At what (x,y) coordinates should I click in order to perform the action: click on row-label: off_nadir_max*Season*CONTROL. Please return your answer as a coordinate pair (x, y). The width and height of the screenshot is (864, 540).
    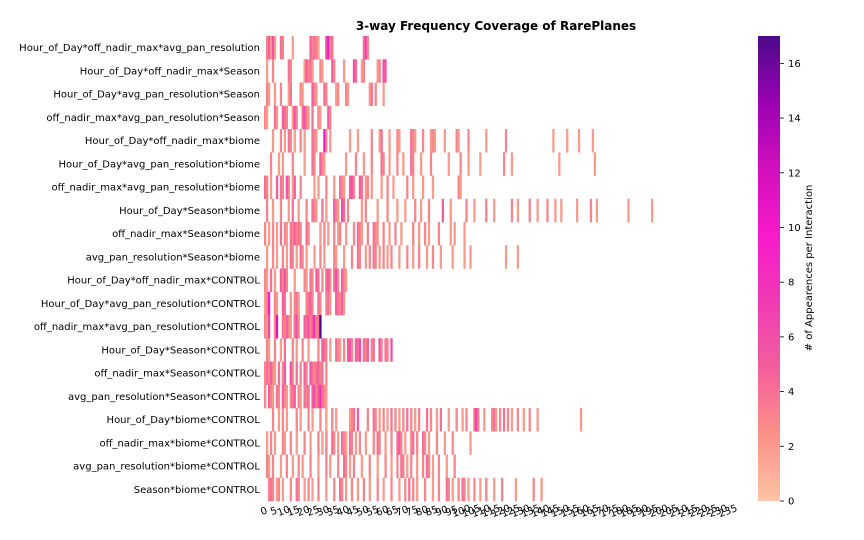
    Looking at the image, I should click on (177, 374).